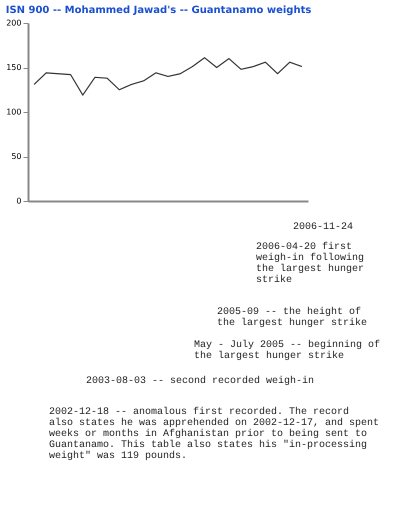 Image resolution: width=402 pixels, height=512 pixels. I want to click on text: 2003-08-03 -- second recorded weigh-in, so click(200, 381).